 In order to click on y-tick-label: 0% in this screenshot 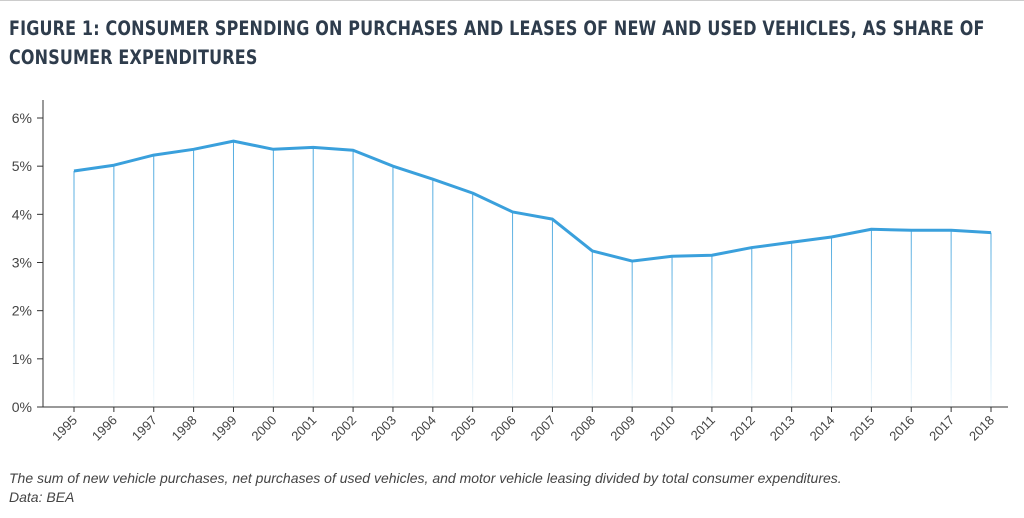, I will do `click(22, 407)`.